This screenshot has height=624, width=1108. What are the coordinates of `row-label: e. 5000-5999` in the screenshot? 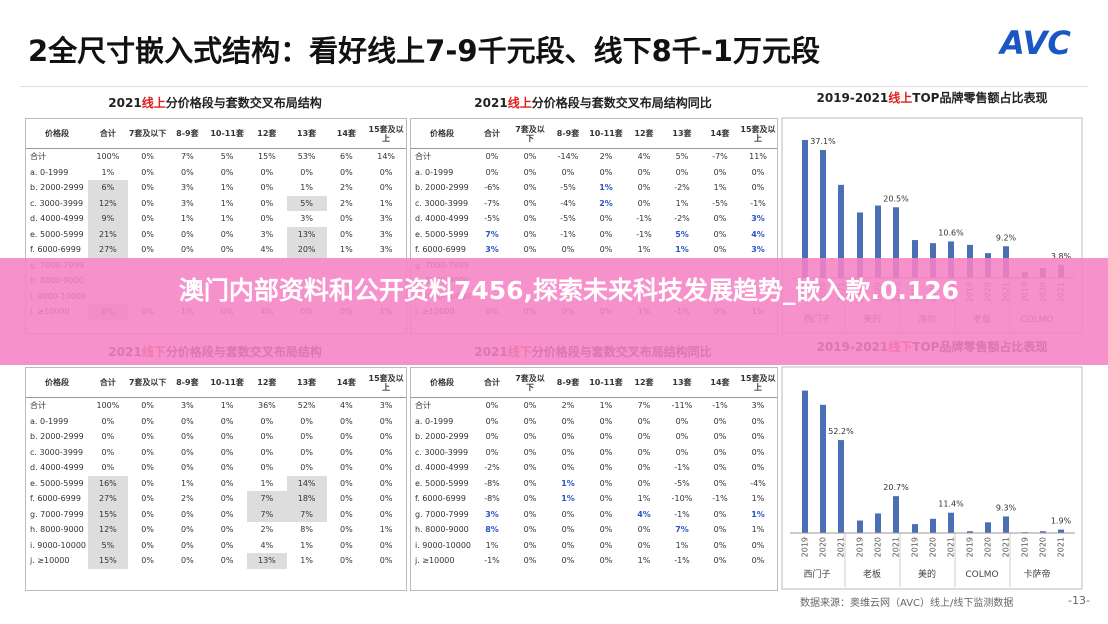 It's located at (442, 234).